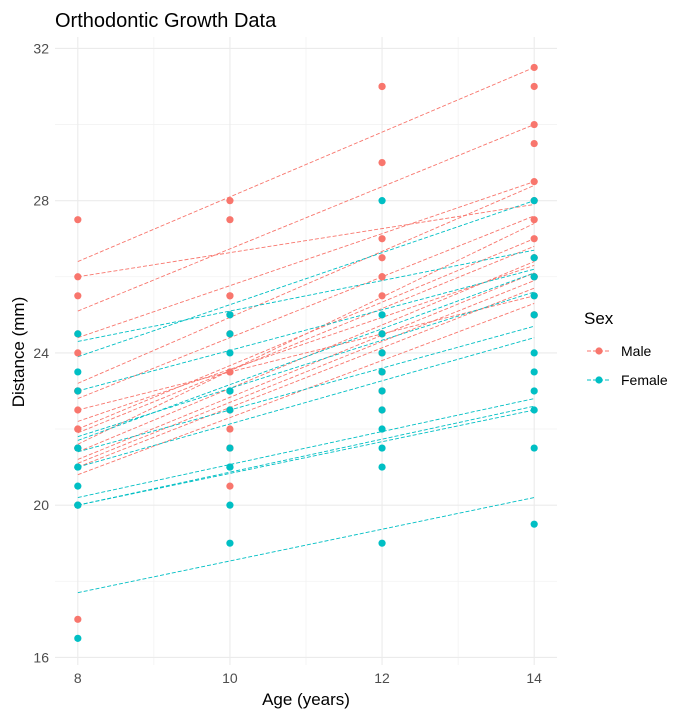  What do you see at coordinates (41, 505) in the screenshot?
I see `y-tick-label: 20` at bounding box center [41, 505].